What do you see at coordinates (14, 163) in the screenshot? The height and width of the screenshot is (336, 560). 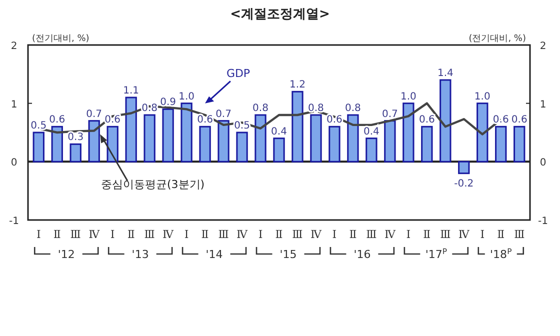 I see `y-tick-label: 0` at bounding box center [14, 163].